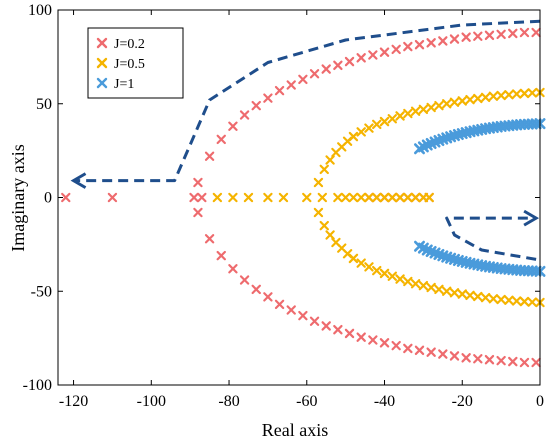 The image size is (550, 443). I want to click on series-j-0-2-point-lower-12-stroke-b, so click(338, 329).